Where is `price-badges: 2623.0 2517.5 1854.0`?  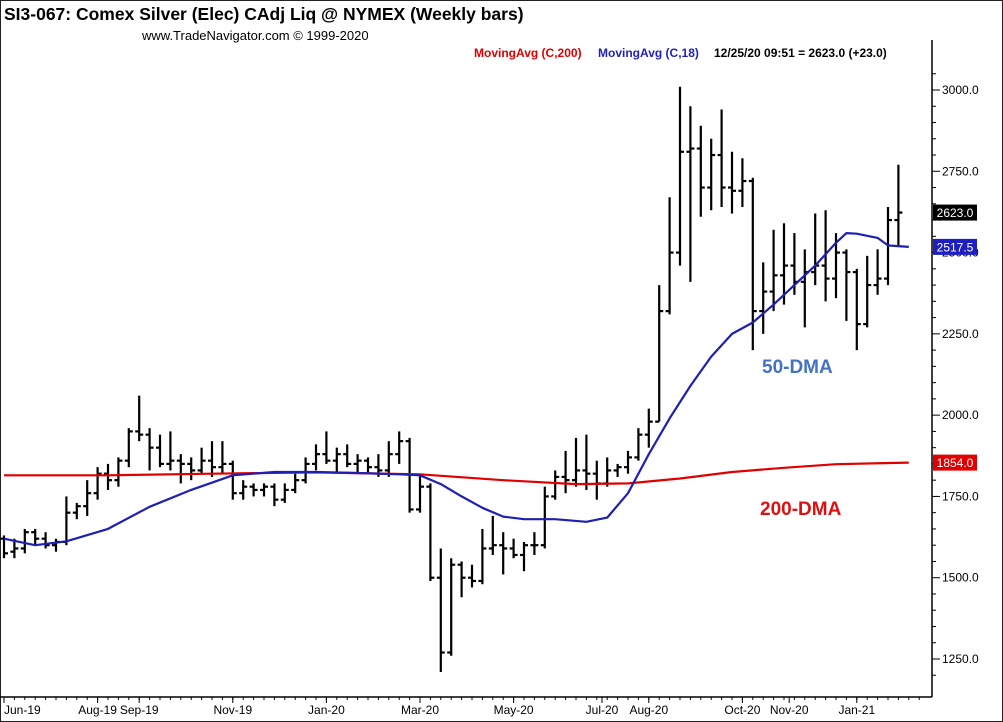
price-badges: 2623.0 2517.5 1854.0 is located at coordinates (955, 337).